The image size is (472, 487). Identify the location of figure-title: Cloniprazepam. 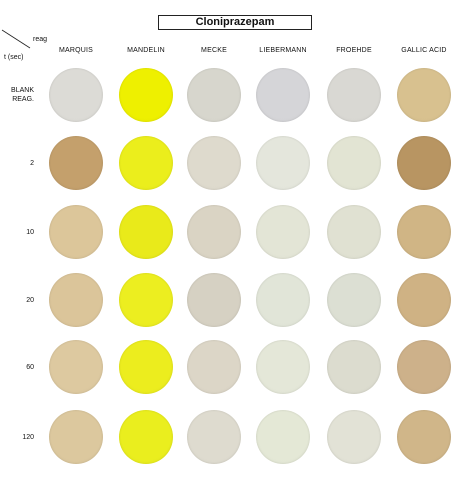
(235, 22).